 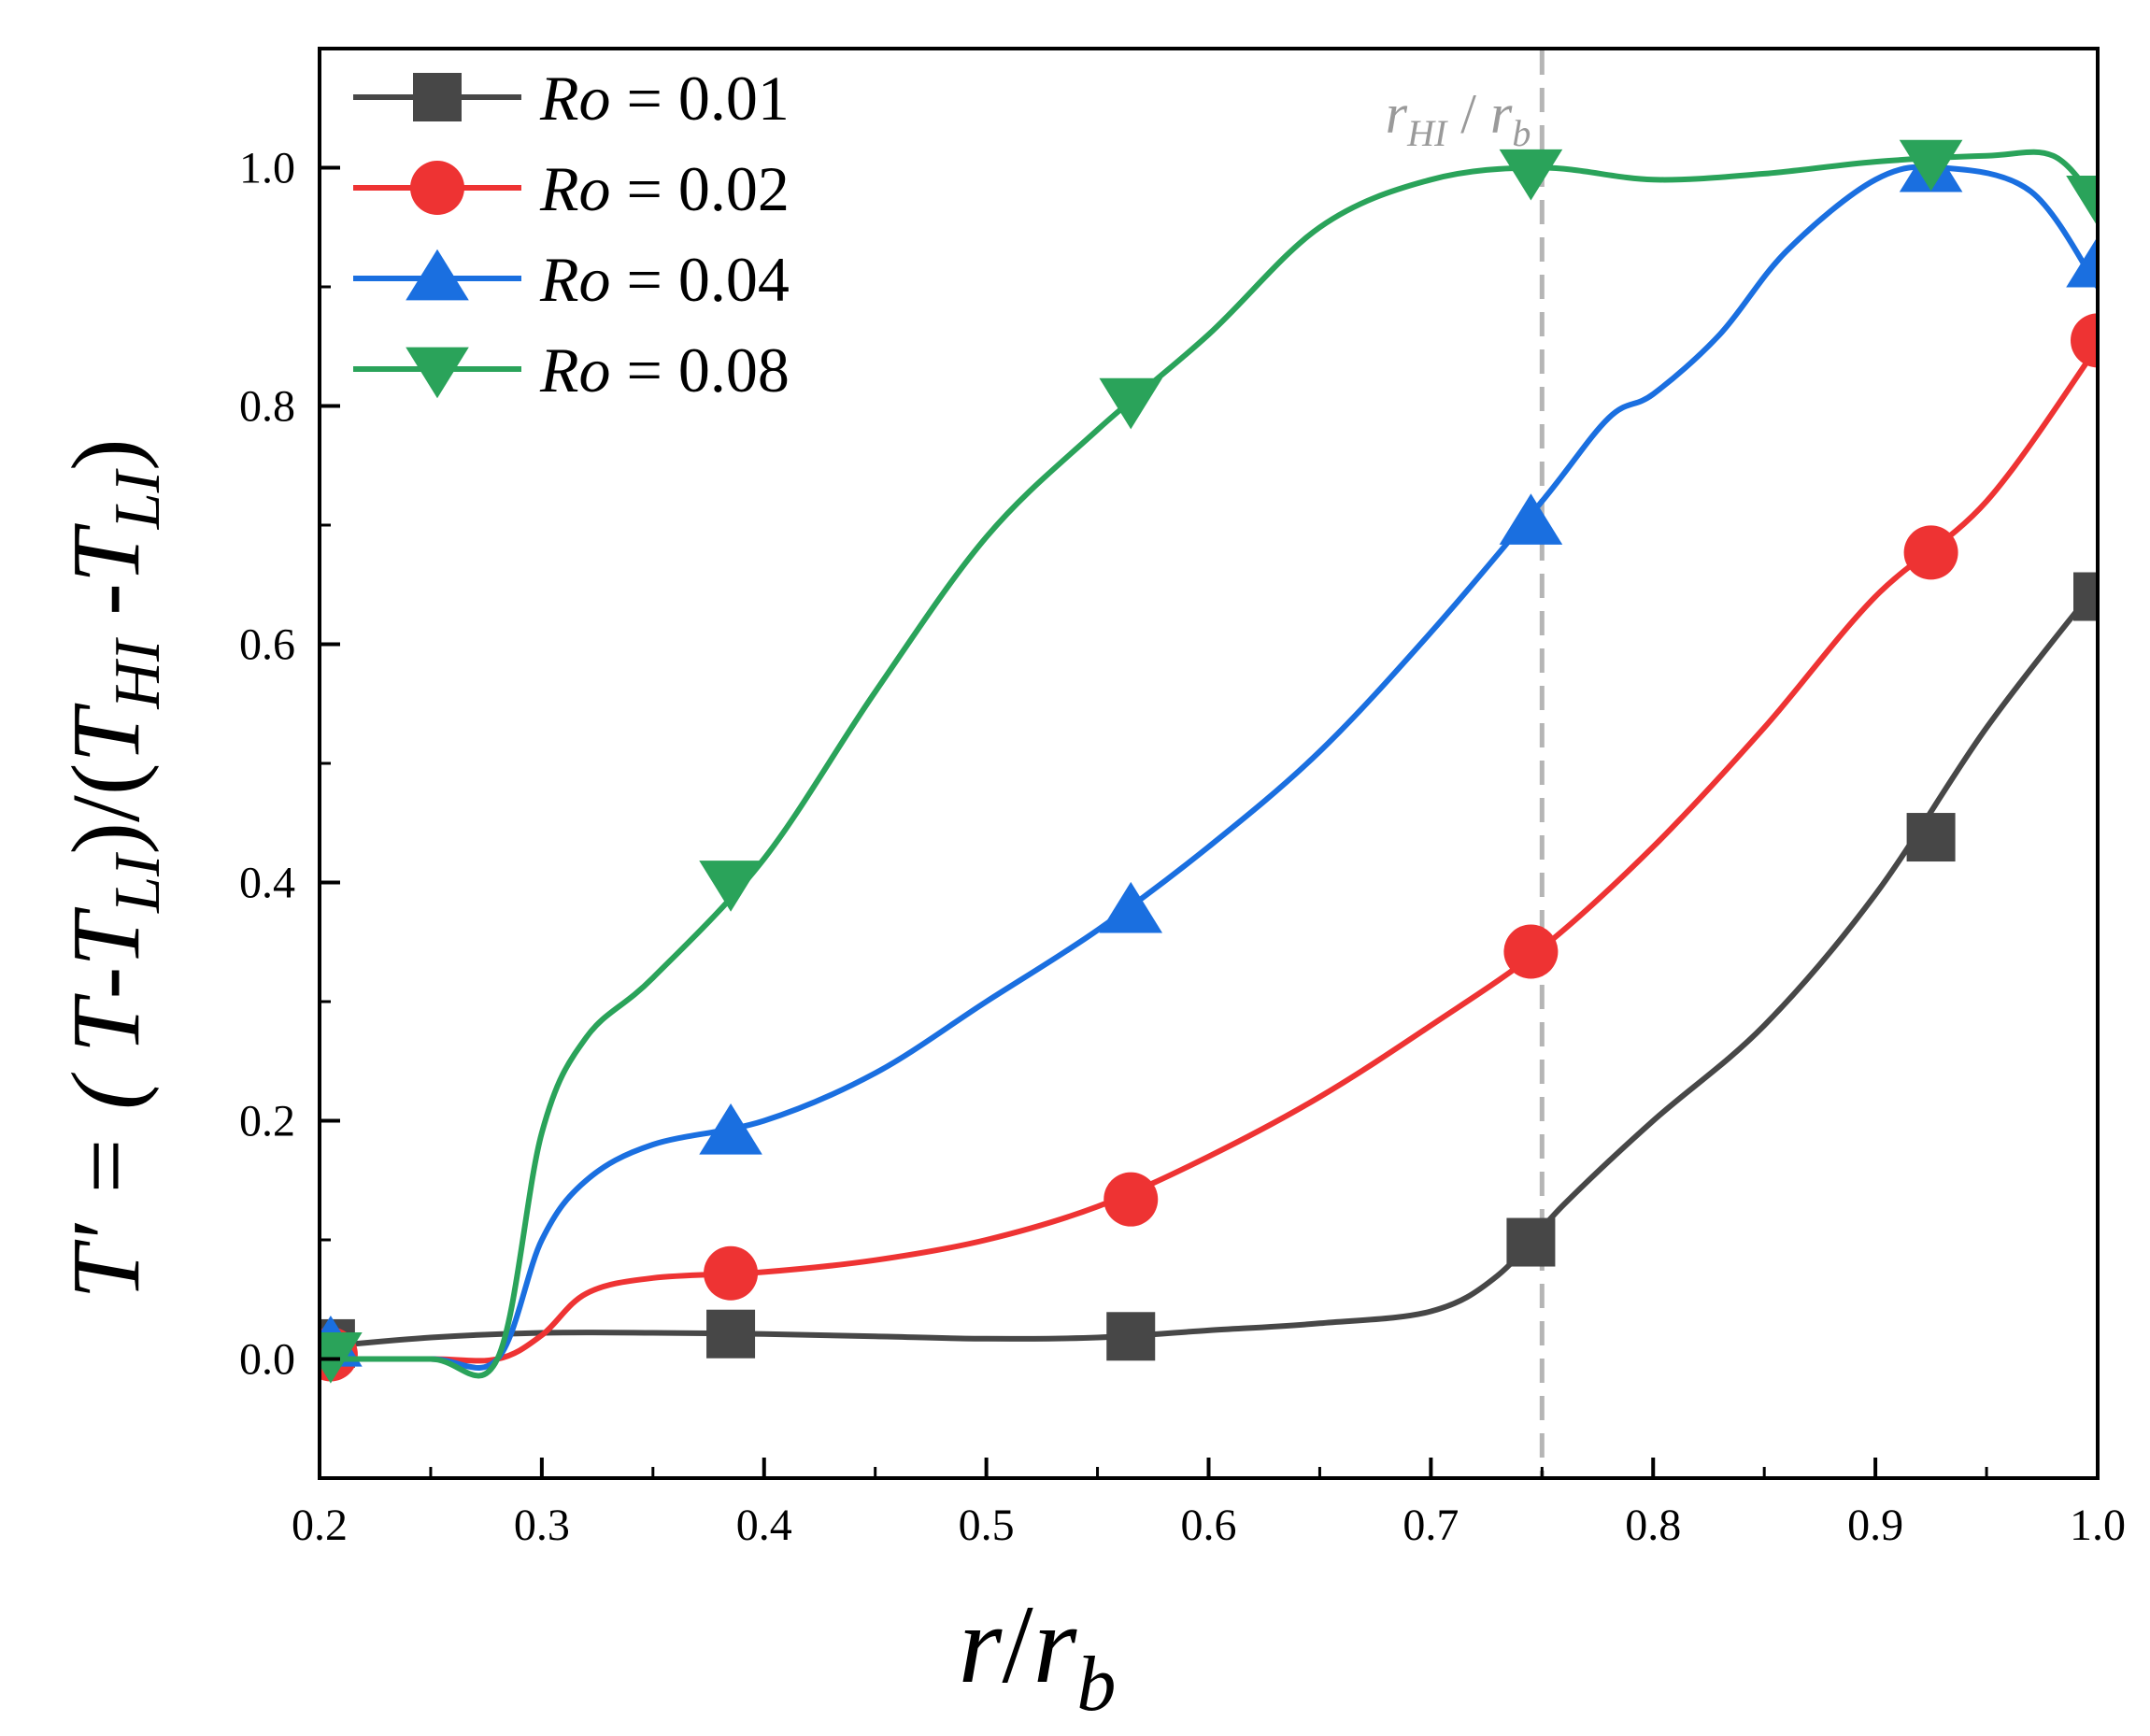 What do you see at coordinates (1653, 1525) in the screenshot?
I see `x-tick-label-0.8: 0.8` at bounding box center [1653, 1525].